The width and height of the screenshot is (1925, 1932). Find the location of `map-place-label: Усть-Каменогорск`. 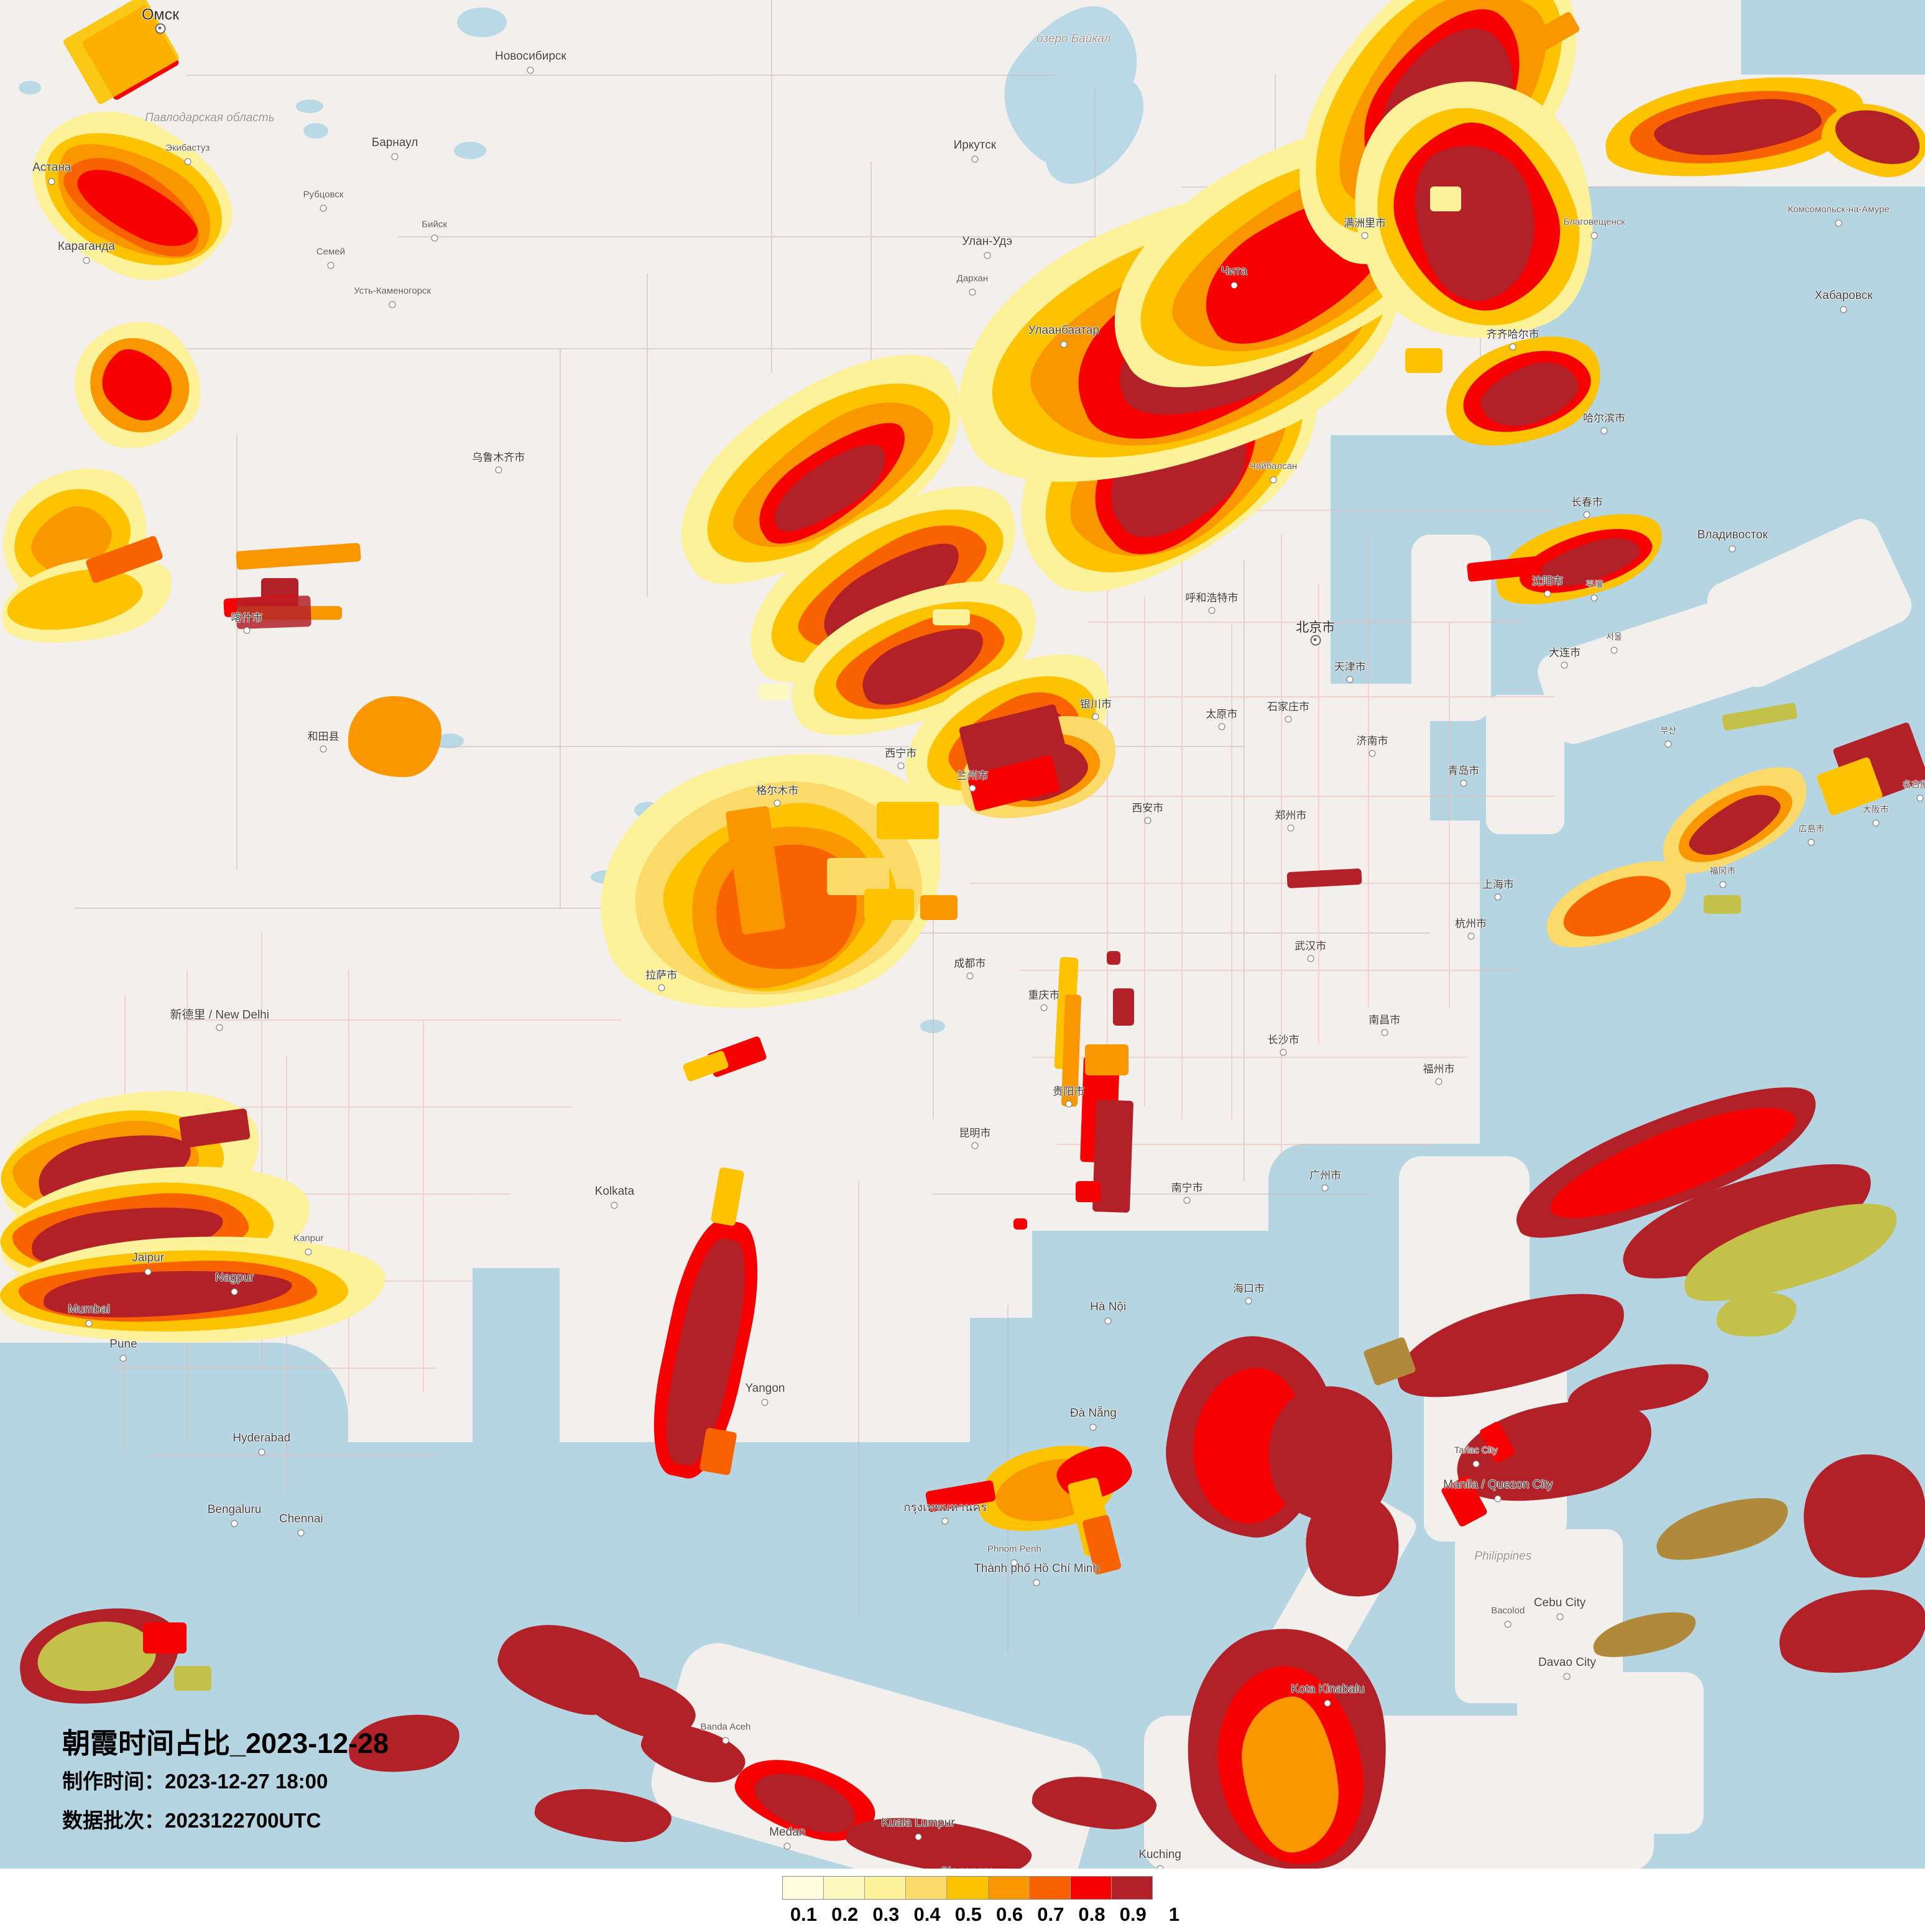

map-place-label: Усть-Каменогорск is located at coordinates (393, 291).